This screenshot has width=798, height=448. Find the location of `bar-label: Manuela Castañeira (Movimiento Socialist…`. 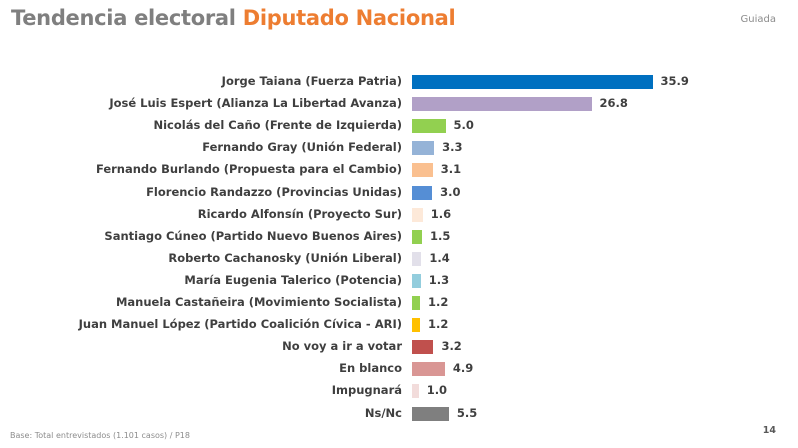

bar-label: Manuela Castañeira (Movimiento Socialist… is located at coordinates (258, 302).